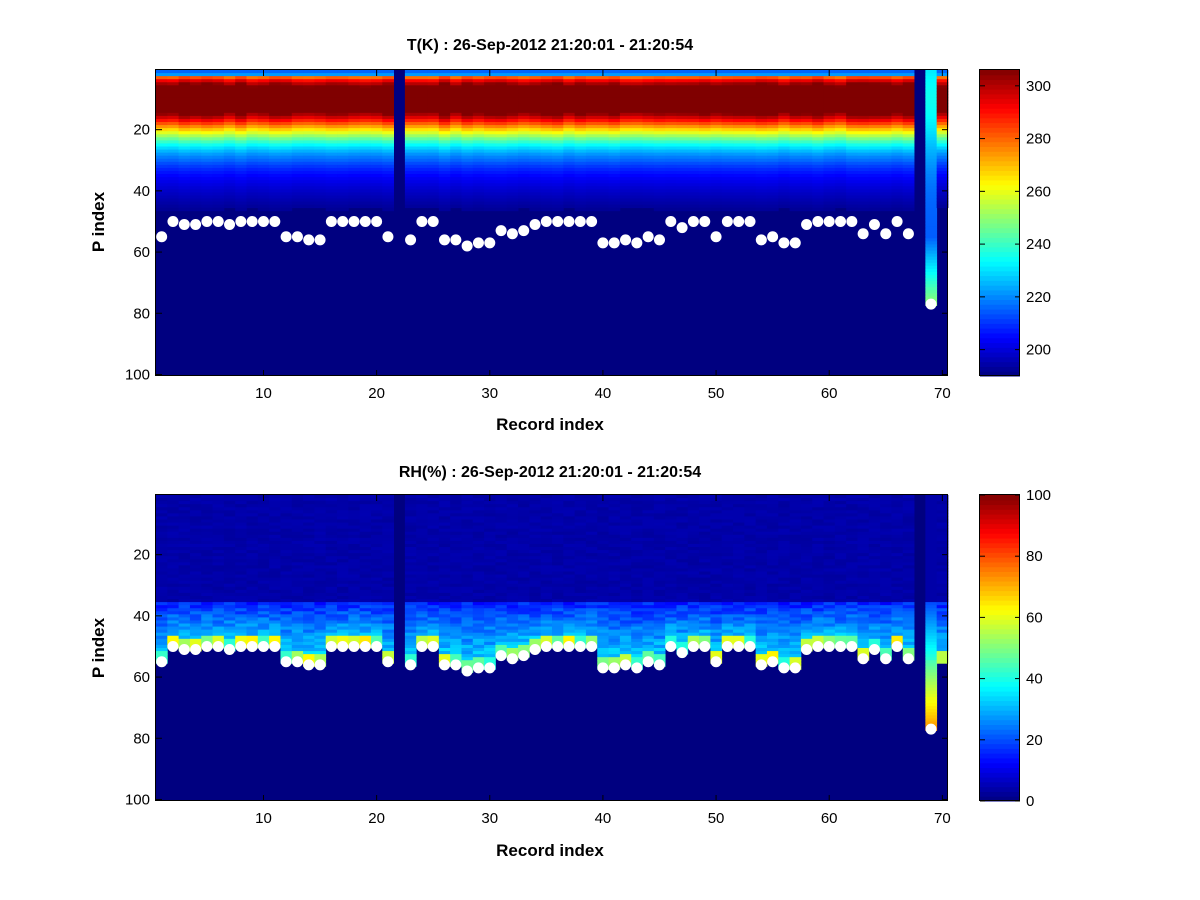 Image resolution: width=1200 pixels, height=900 pixels. What do you see at coordinates (512, 234) in the screenshot?
I see `surface-marker` at bounding box center [512, 234].